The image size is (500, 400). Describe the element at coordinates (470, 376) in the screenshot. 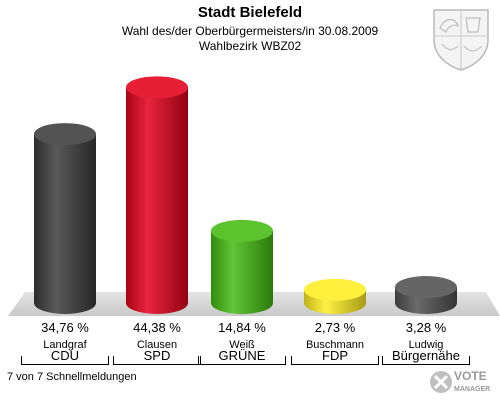

I see `svg-text: VOTE` at that location.